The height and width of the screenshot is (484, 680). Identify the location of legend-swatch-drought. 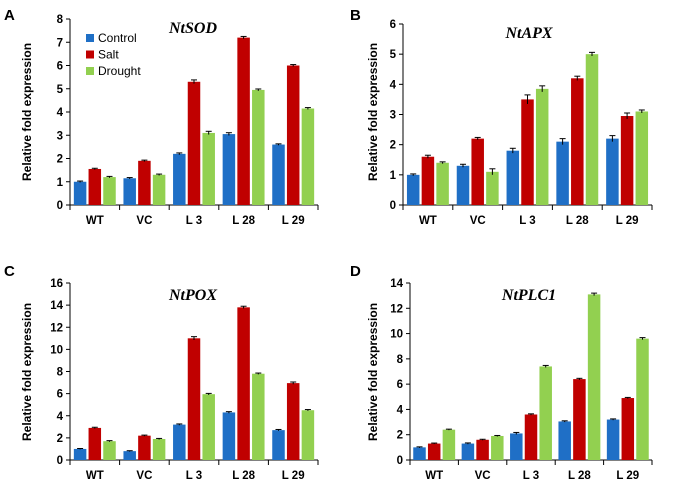
(90, 71).